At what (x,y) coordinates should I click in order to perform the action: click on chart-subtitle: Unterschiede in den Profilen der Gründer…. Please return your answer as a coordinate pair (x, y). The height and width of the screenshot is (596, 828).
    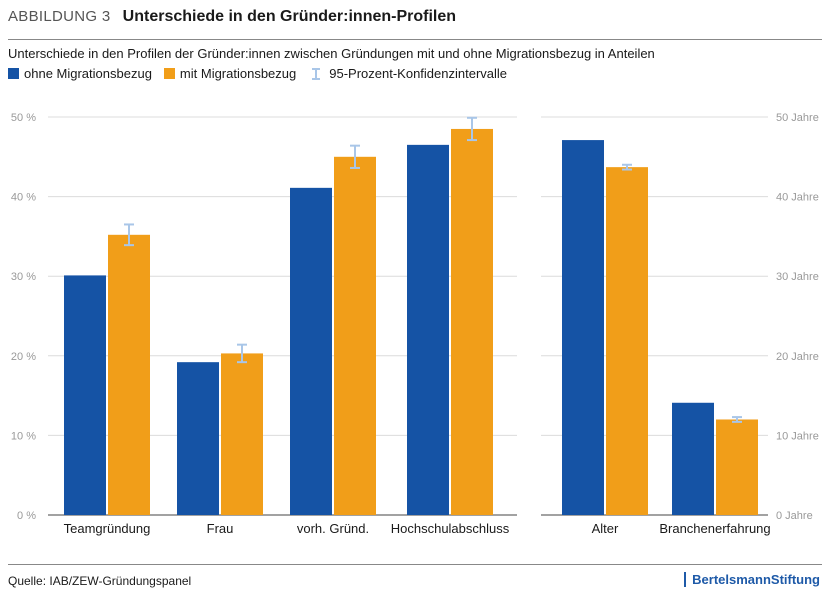
    Looking at the image, I should click on (331, 53).